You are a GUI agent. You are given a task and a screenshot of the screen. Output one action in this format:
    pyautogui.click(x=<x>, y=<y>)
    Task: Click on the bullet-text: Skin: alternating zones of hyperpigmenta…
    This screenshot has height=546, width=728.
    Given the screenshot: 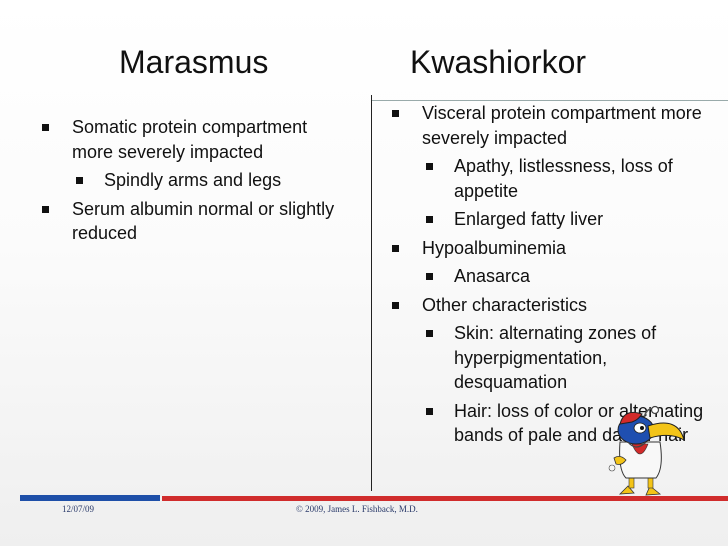 What is the action you would take?
    pyautogui.click(x=555, y=357)
    